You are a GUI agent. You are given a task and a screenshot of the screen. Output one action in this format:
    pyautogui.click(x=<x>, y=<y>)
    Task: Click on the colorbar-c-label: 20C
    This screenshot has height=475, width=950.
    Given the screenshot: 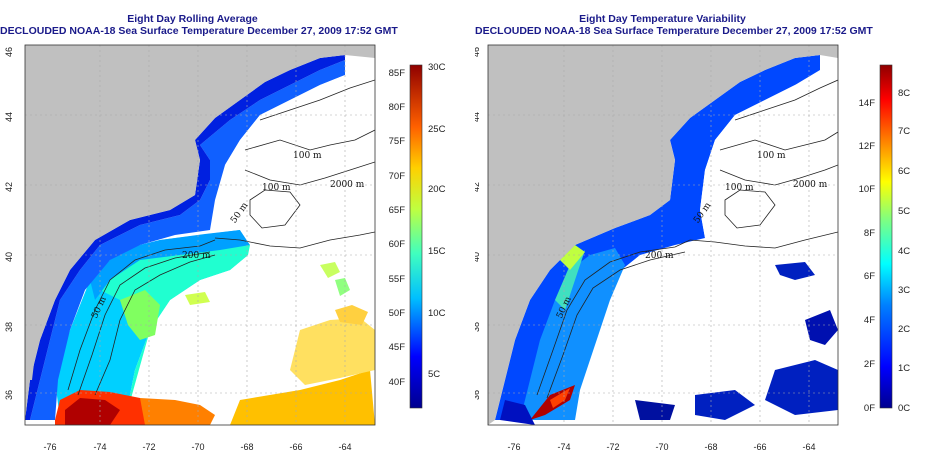 What is the action you would take?
    pyautogui.click(x=437, y=189)
    